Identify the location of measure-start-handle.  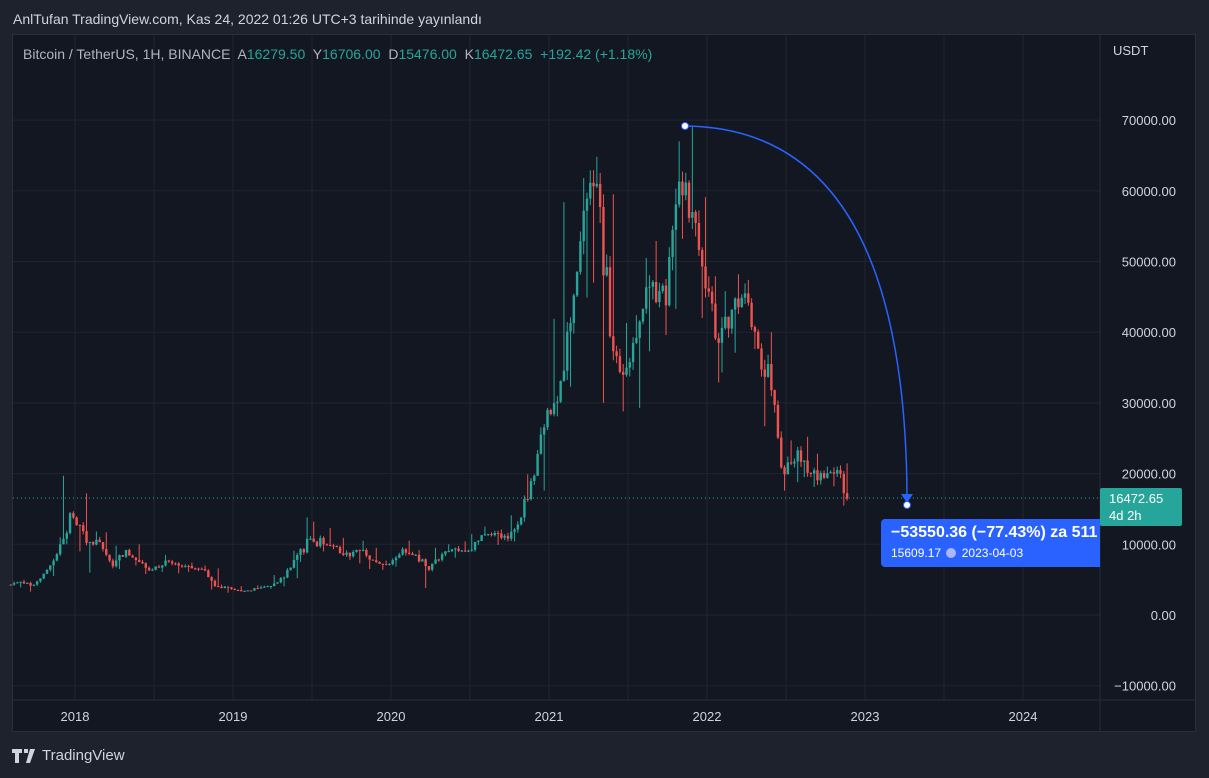
(685, 126).